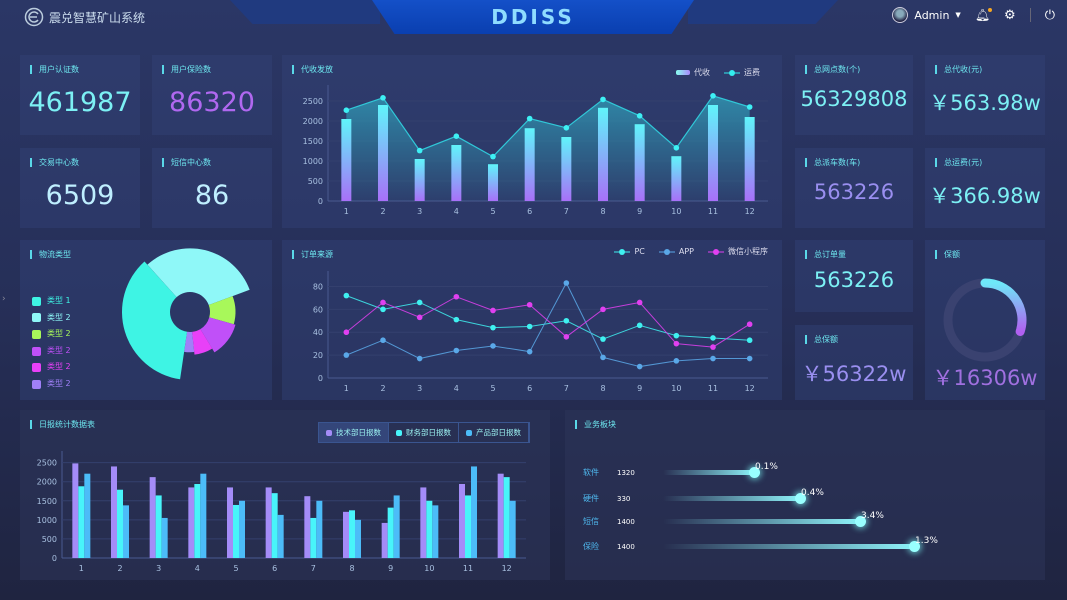  Describe the element at coordinates (80, 95) in the screenshot. I see `kpi-card-user-auth: 用户认证数 461987` at that location.